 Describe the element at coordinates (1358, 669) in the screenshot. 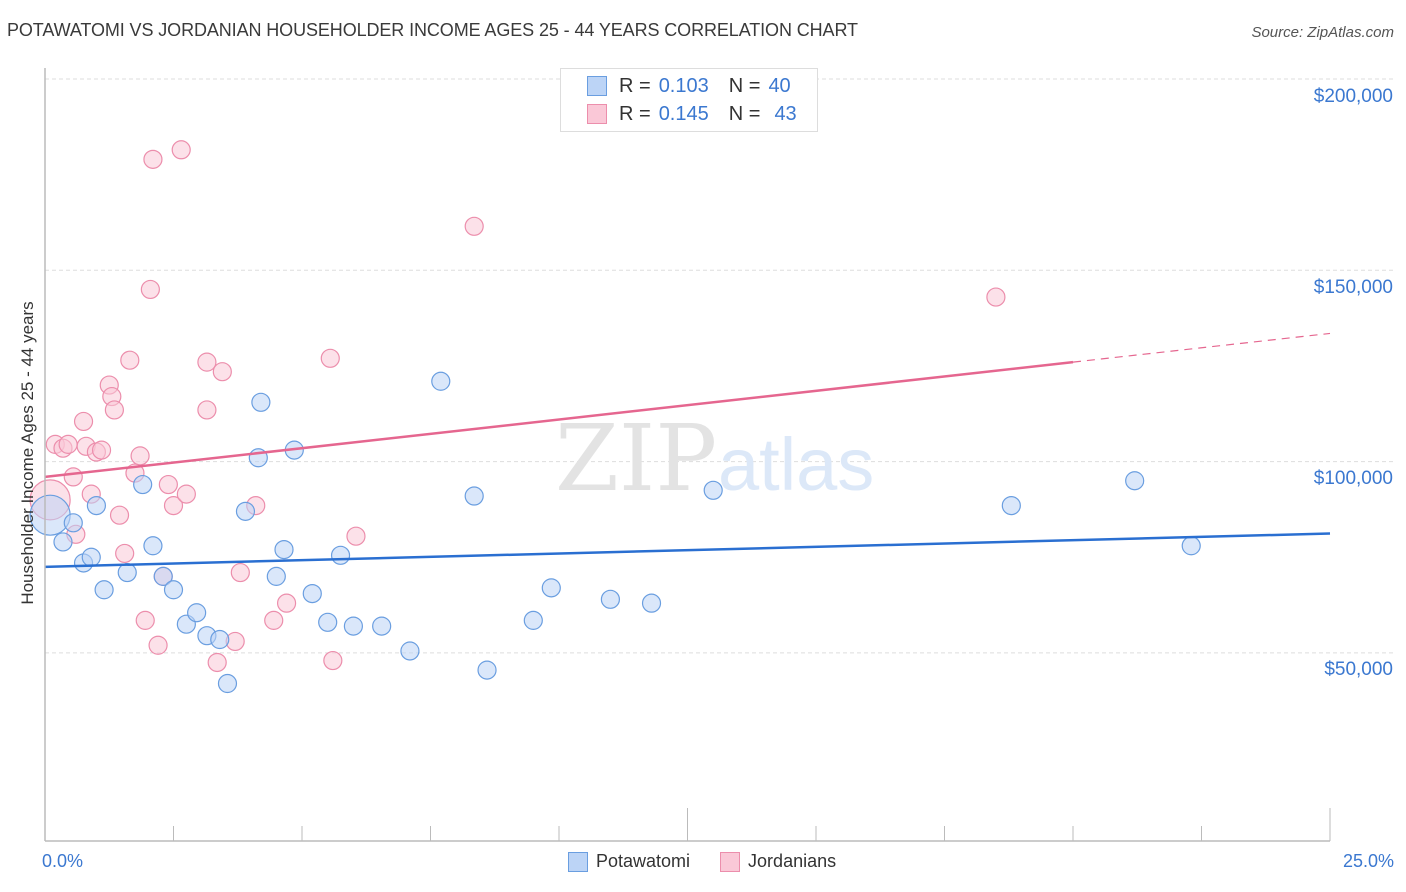

I see `y-tick-50k: $50,000` at that location.